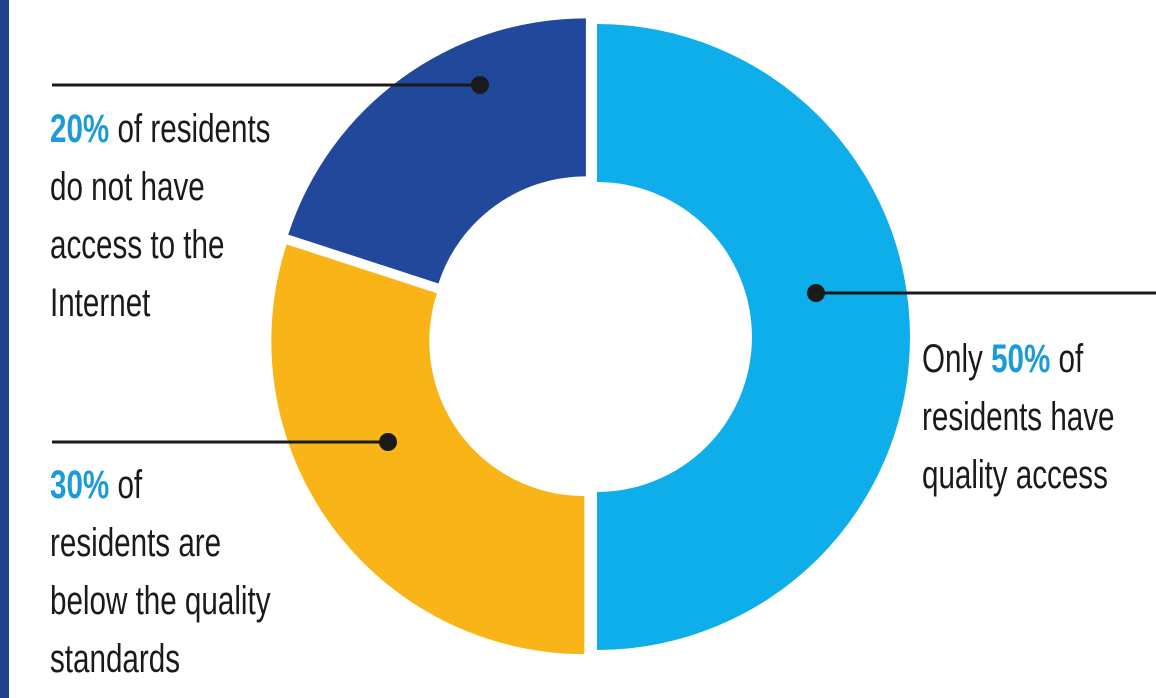 The width and height of the screenshot is (1156, 698). What do you see at coordinates (816, 293) in the screenshot?
I see `leader-dot-quality` at bounding box center [816, 293].